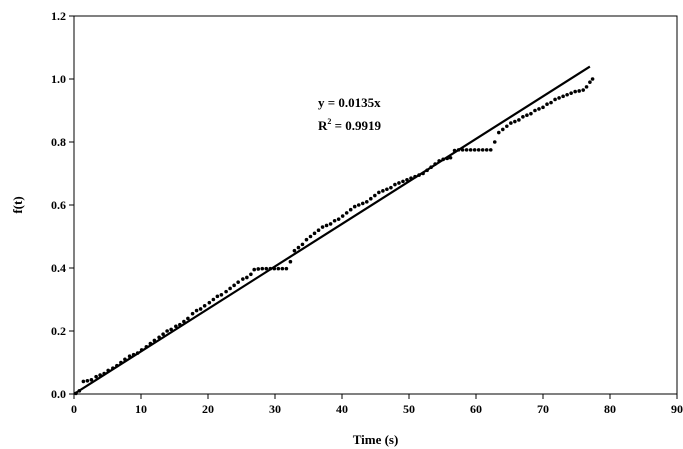 This screenshot has height=449, width=683. I want to click on r-squared-label: R2 = 0.9919, so click(350, 125).